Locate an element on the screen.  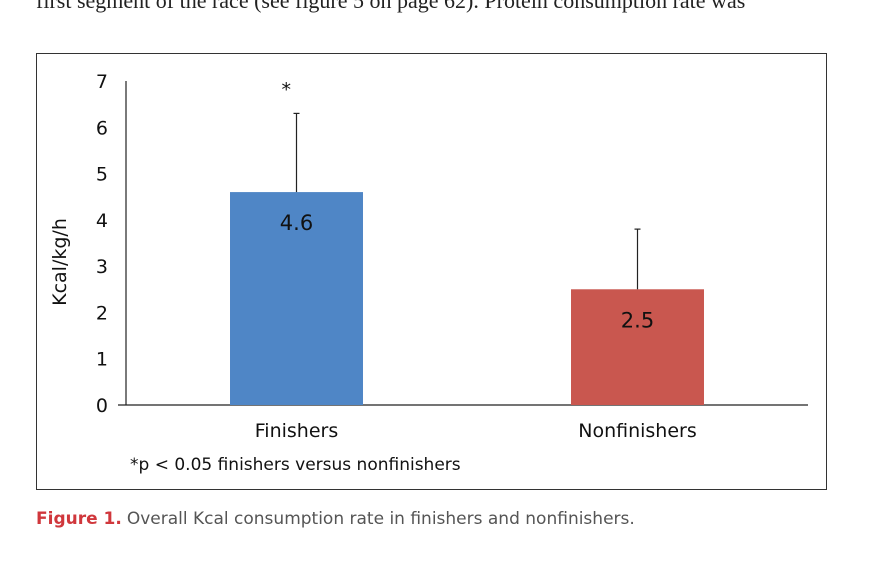
y-tick-label: 2 is located at coordinates (102, 313).